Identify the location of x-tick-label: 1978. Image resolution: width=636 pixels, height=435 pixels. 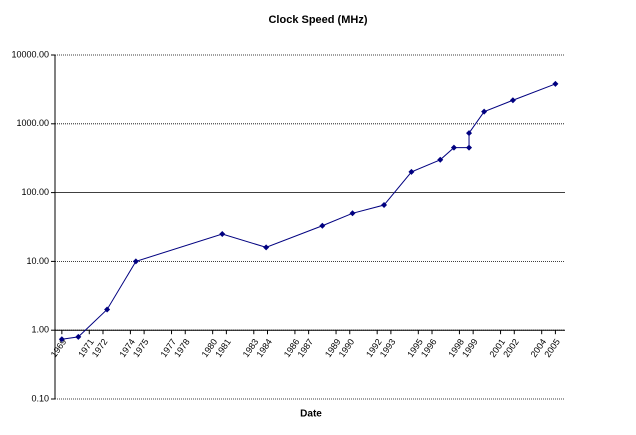
(182, 348).